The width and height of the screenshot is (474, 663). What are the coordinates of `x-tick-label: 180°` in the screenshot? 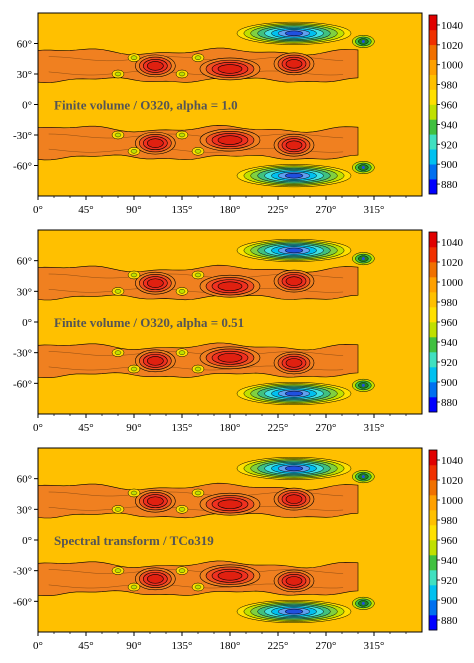 It's located at (230, 646).